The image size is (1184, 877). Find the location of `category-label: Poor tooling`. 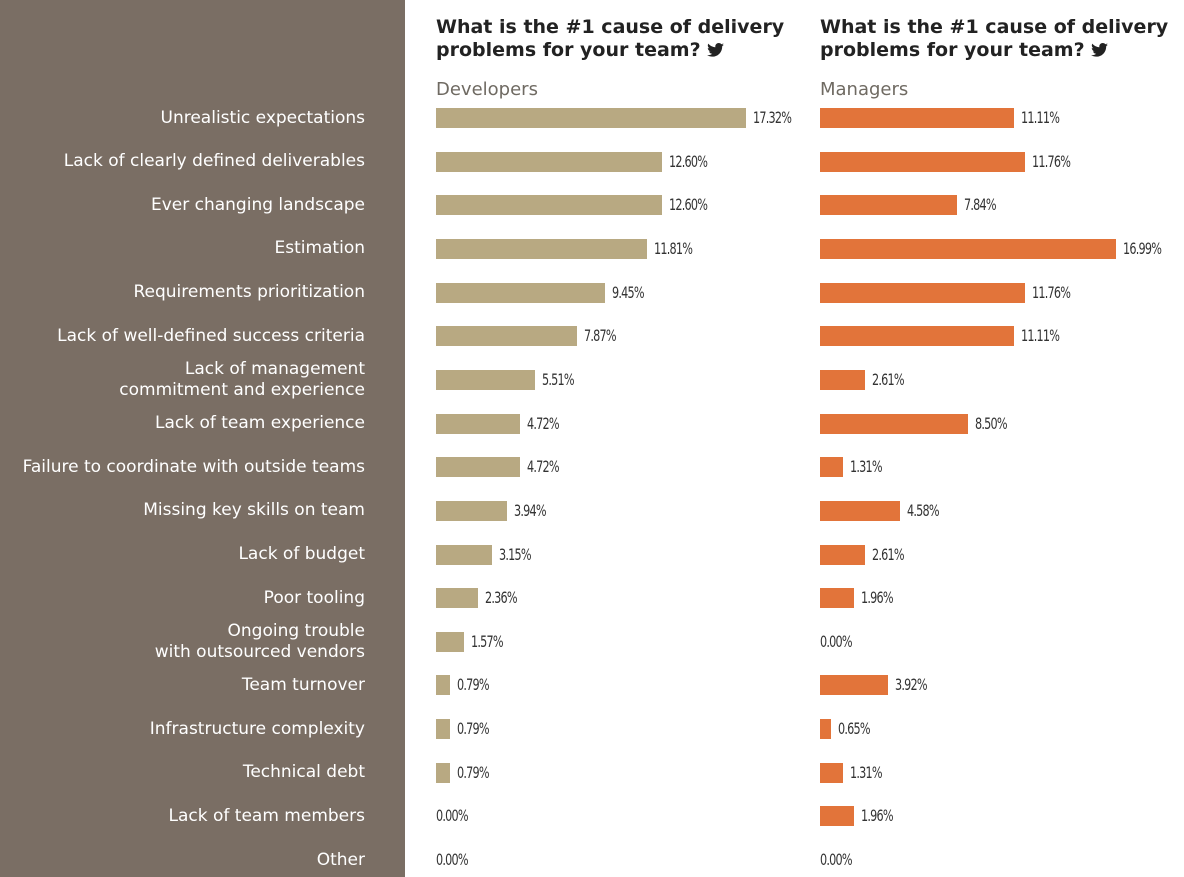

category-label: Poor tooling is located at coordinates (314, 597).